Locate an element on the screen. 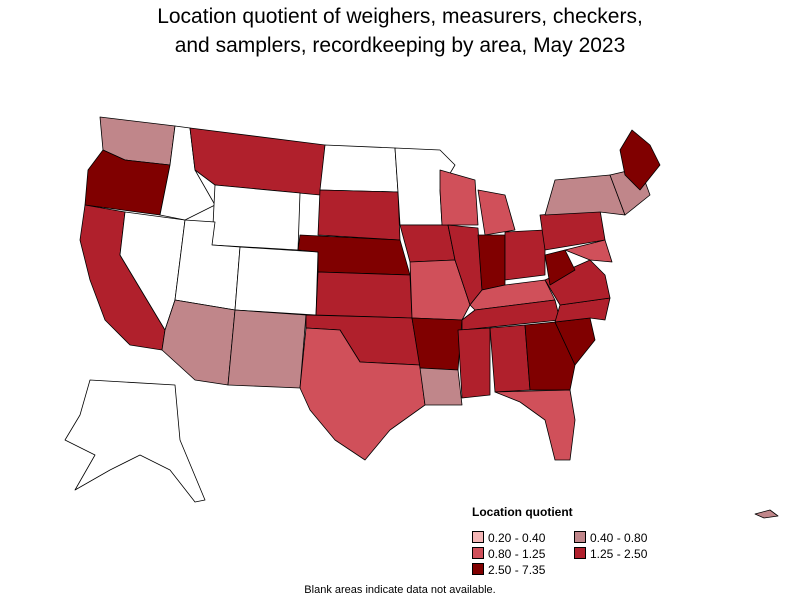 The width and height of the screenshot is (800, 600). legend-item-0: 0.20 - 0.40 is located at coordinates (508, 538).